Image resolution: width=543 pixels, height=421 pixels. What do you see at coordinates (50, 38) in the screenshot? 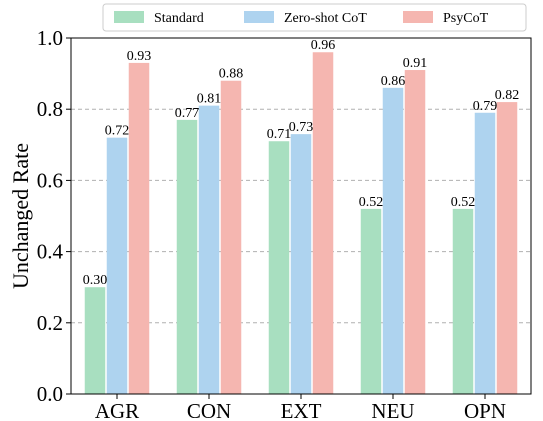
I see `y-tick-label: 1.0` at bounding box center [50, 38].